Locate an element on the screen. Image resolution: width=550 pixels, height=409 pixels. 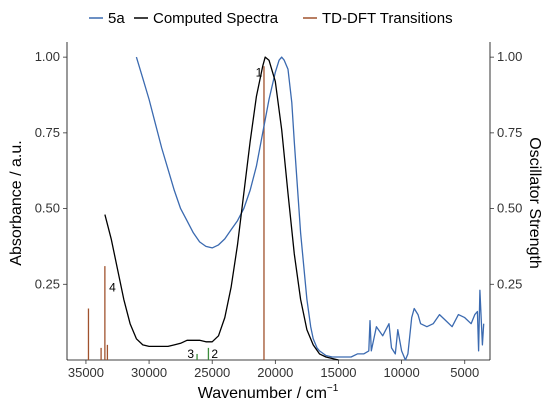
y-ticks-right: 0.25 0.50 0.75 1.00 is located at coordinates (506, 170).